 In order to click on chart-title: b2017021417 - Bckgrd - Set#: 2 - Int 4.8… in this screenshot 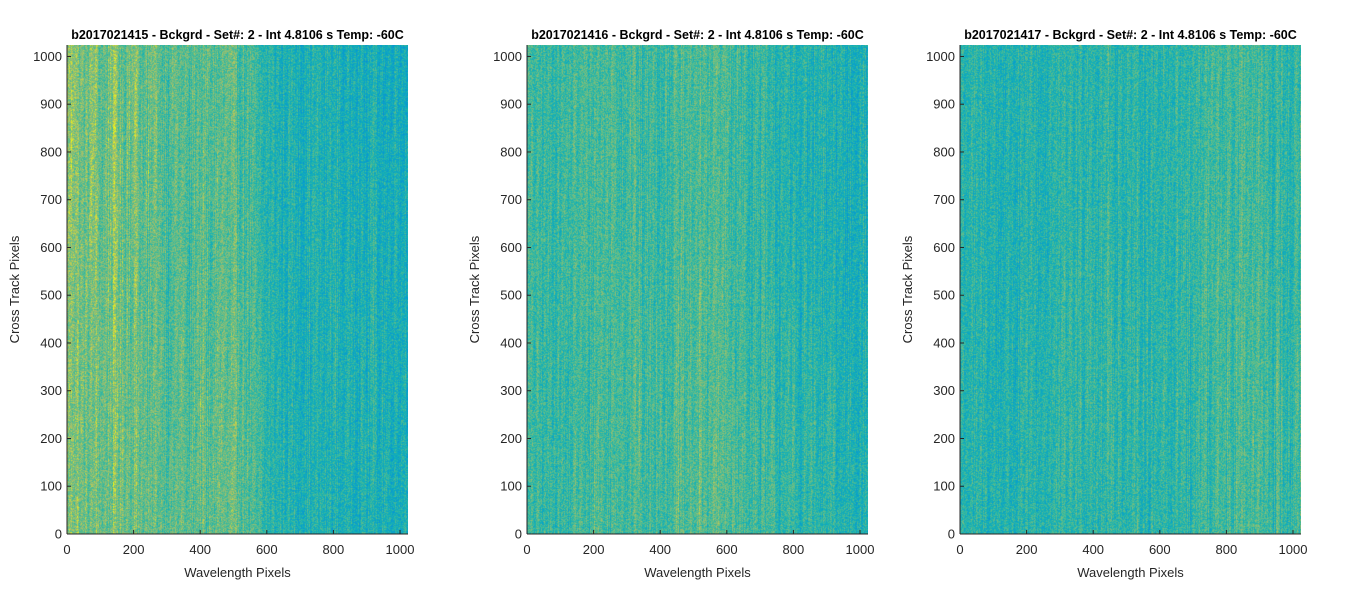, I will do `click(1130, 35)`.